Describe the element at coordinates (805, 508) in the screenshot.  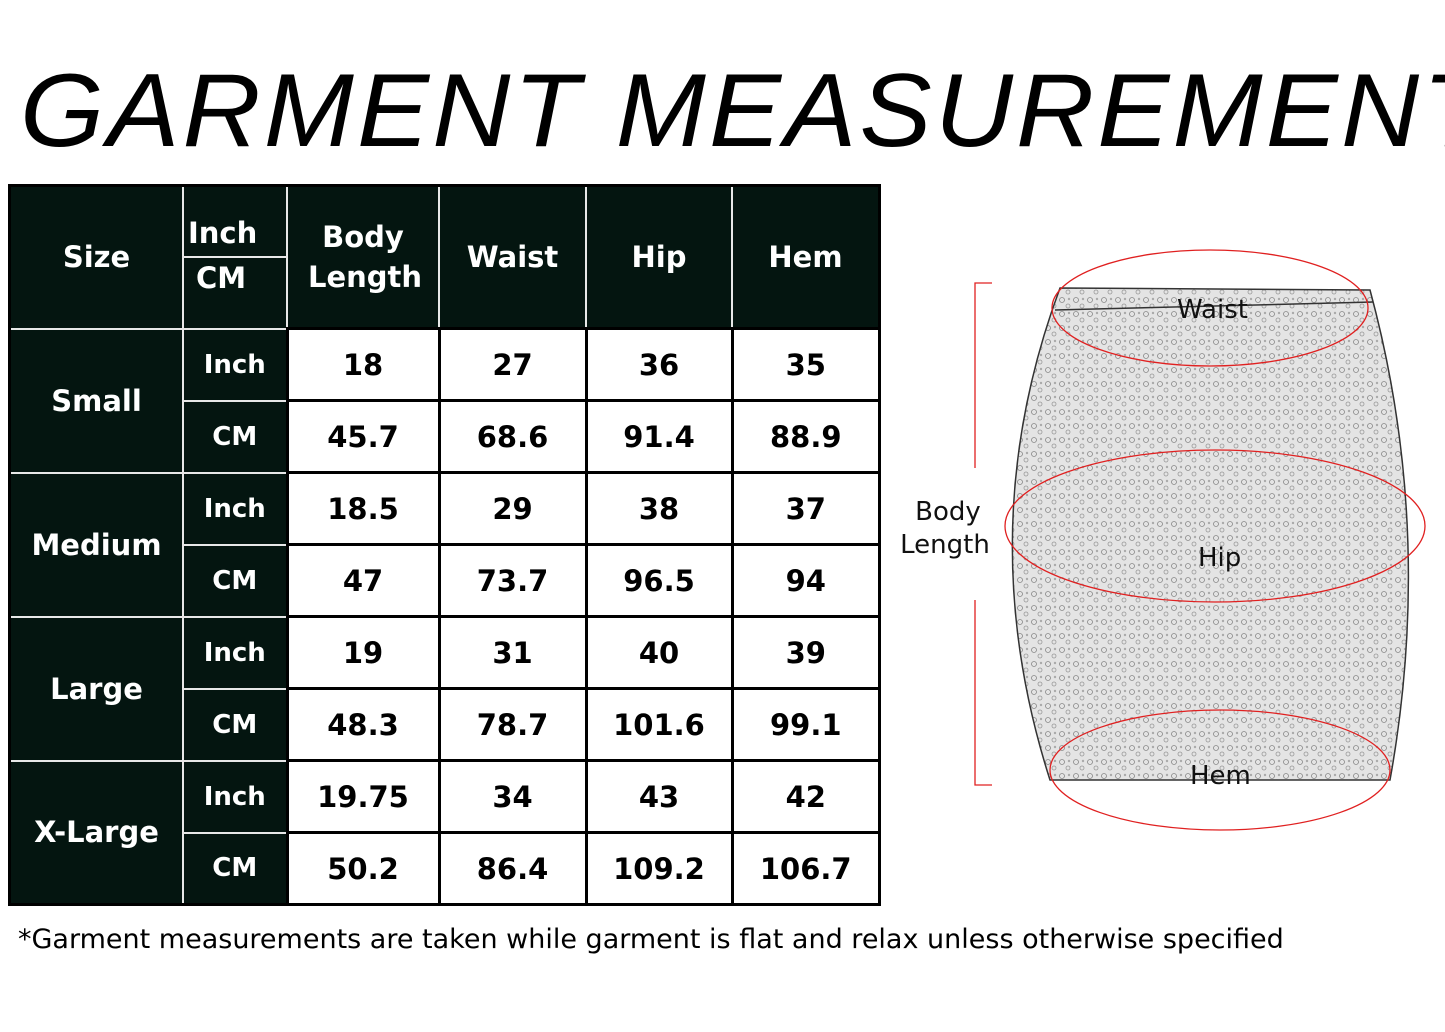
I see `value-cell: 37` at that location.